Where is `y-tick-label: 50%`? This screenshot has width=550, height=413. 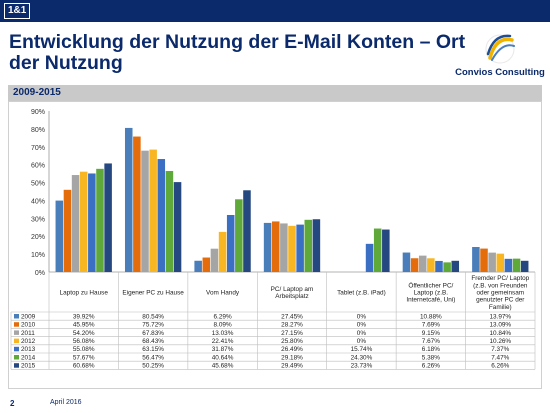
y-tick-label: 50% is located at coordinates (38, 184).